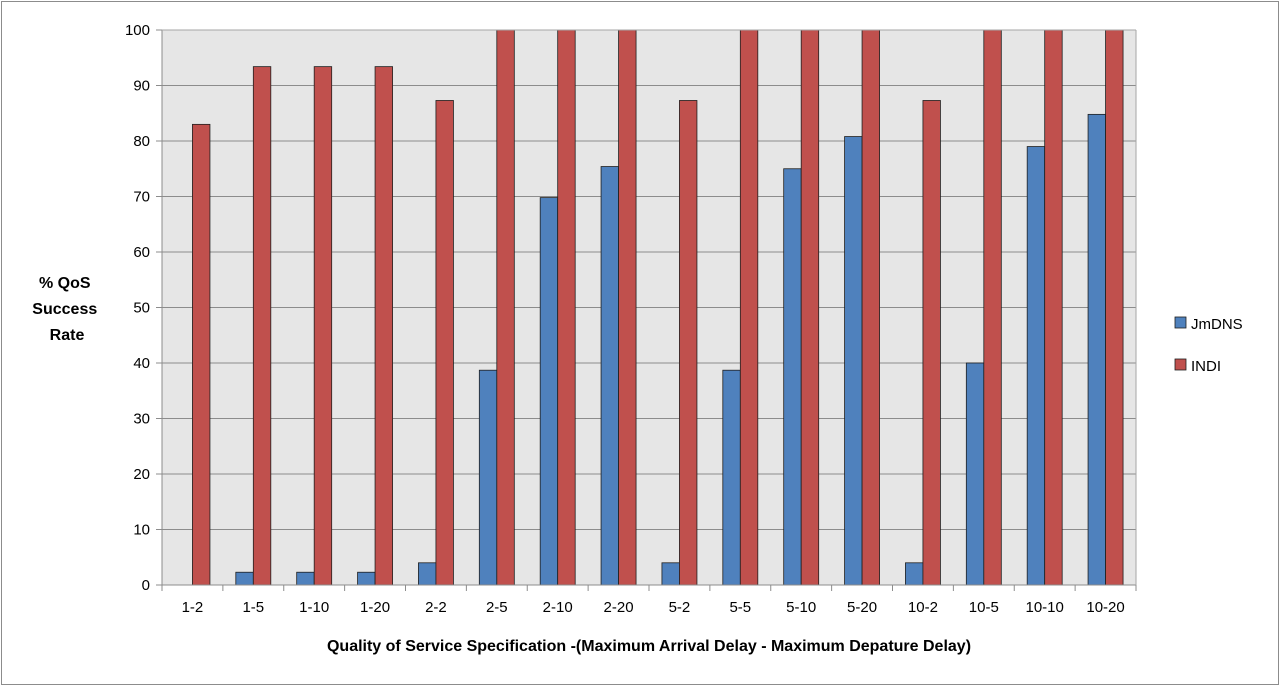 Image resolution: width=1280 pixels, height=686 pixels. What do you see at coordinates (923, 607) in the screenshot?
I see `x-tick-label: 10-2` at bounding box center [923, 607].